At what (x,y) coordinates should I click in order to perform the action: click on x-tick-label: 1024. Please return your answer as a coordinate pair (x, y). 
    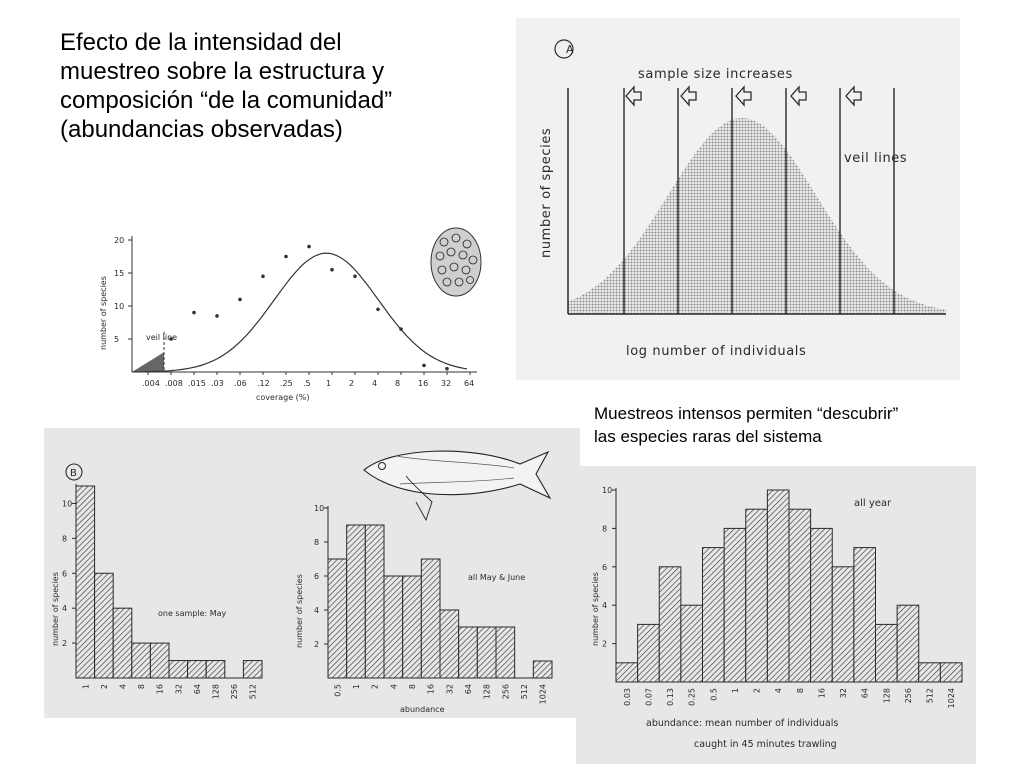
    Looking at the image, I should click on (543, 694).